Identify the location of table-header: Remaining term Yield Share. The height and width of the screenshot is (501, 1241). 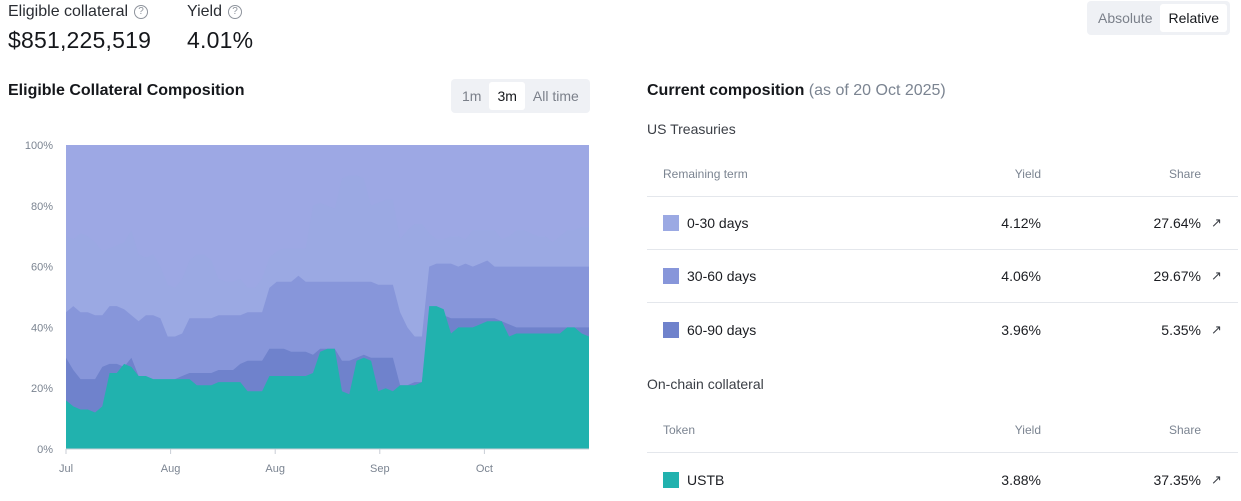
(942, 174).